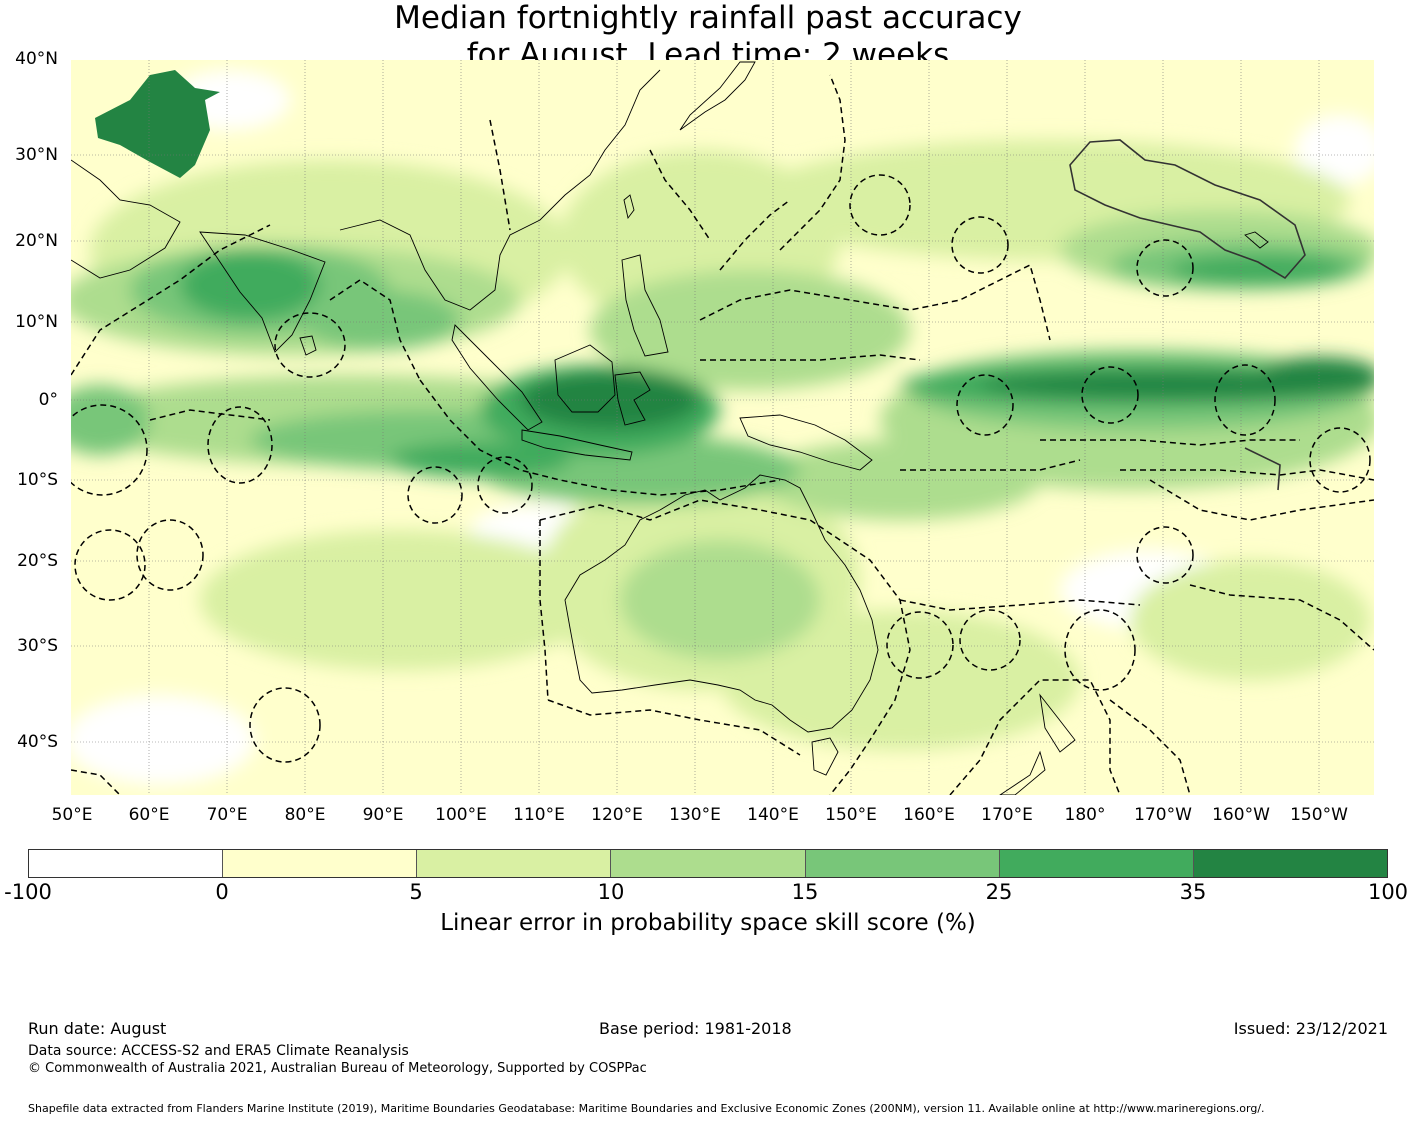 The width and height of the screenshot is (1416, 1125). Describe the element at coordinates (1163, 815) in the screenshot. I see `lon-label: 170°W` at that location.